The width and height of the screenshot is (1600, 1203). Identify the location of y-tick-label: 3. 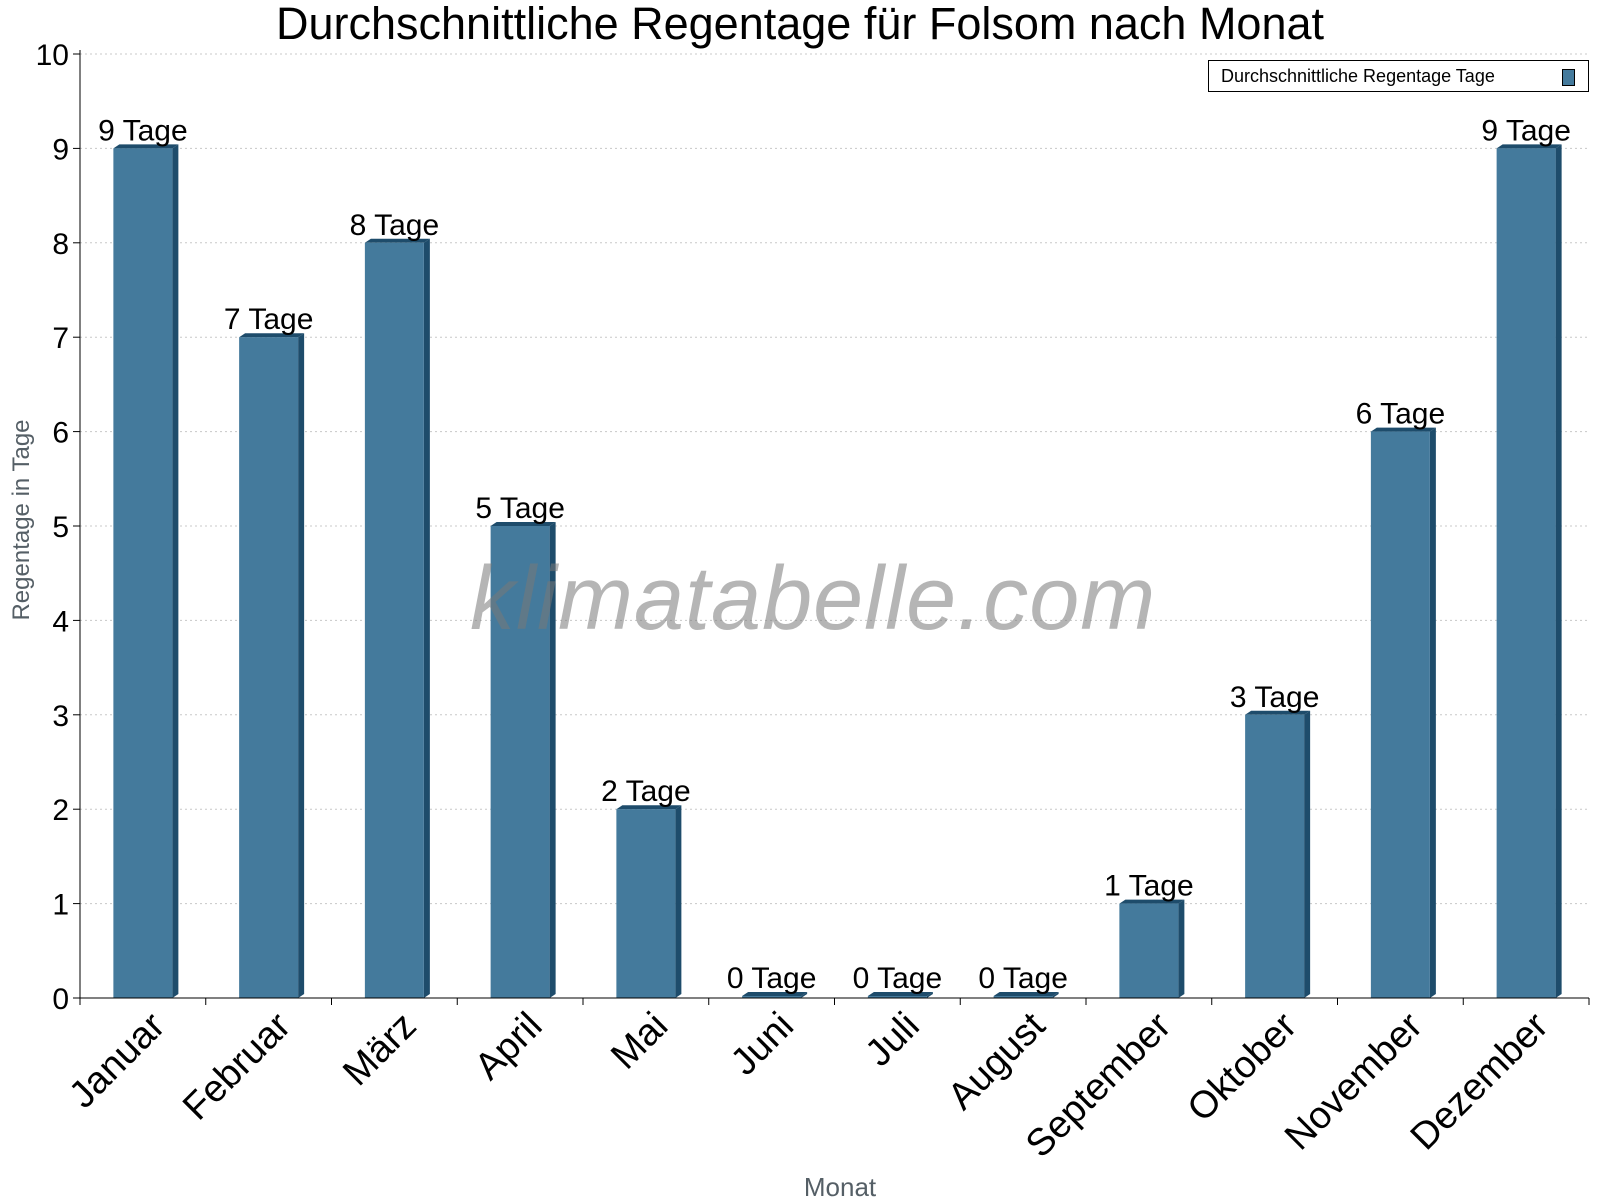
(60, 716).